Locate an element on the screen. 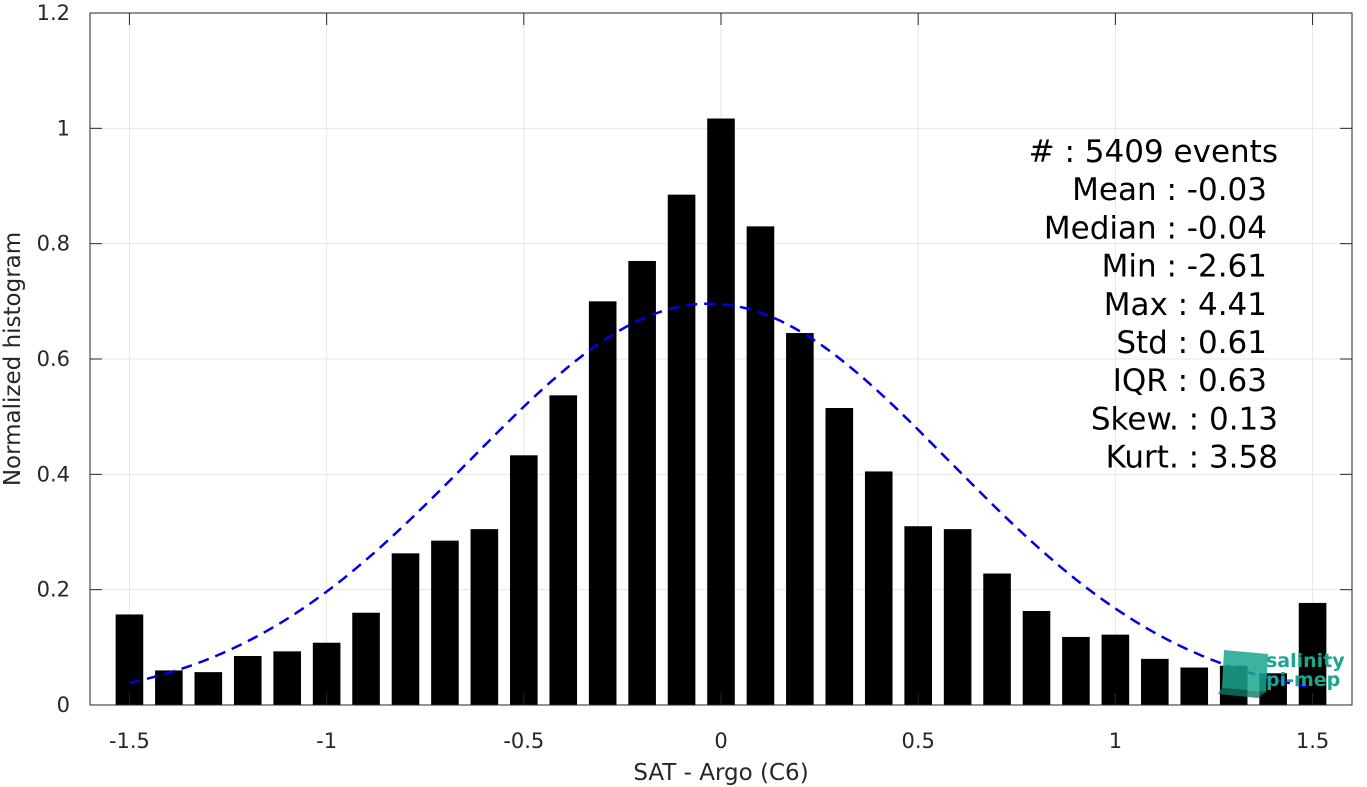 The image size is (1367, 787). y-tick-label: 0.4 is located at coordinates (53, 474).